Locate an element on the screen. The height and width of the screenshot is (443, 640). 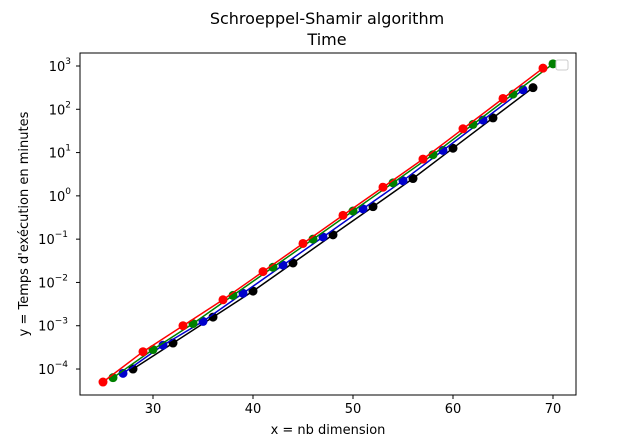
y-tick-label: 10¹ is located at coordinates (60, 153).